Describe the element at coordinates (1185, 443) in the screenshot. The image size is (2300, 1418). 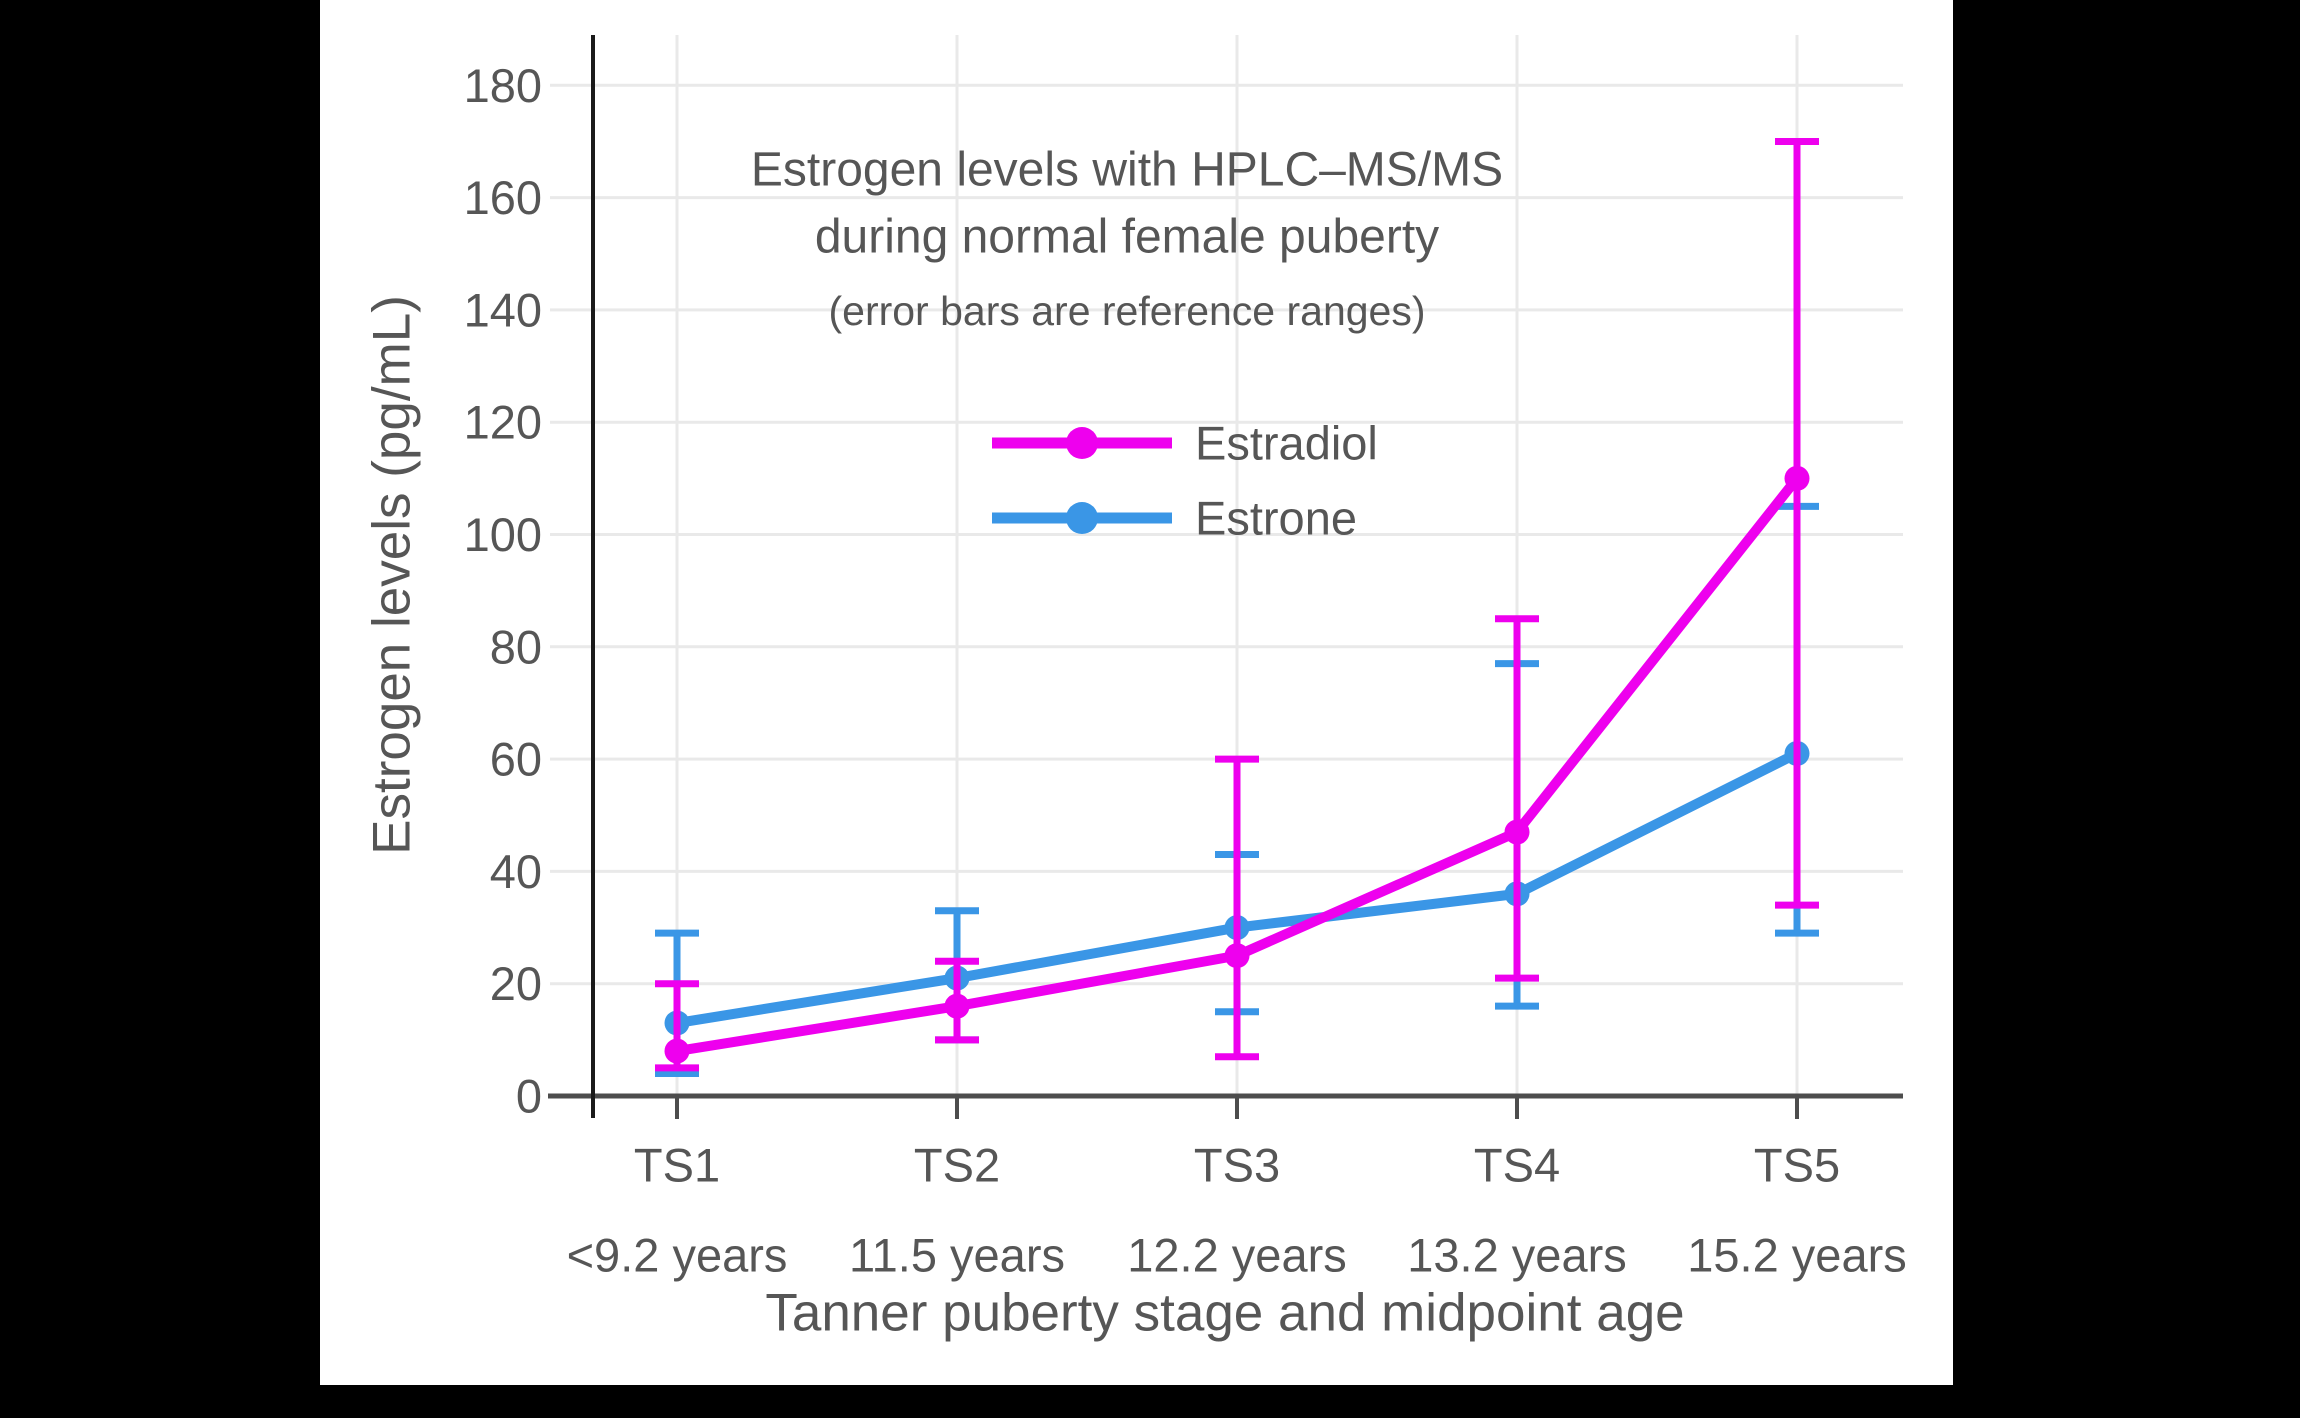
I see `legend-item-estradiol: Estradiol` at that location.